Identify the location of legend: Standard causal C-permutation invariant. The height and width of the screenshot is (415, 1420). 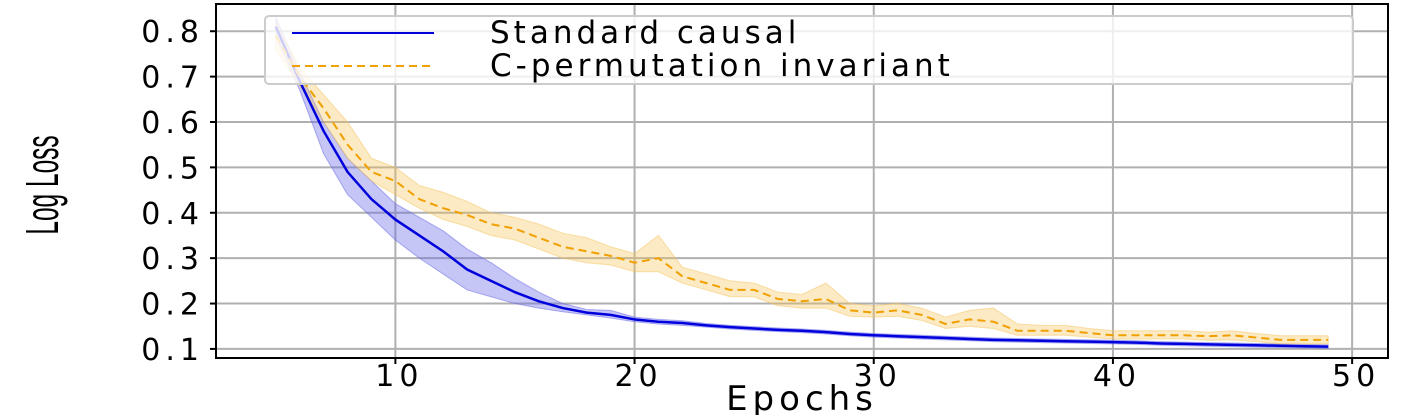
(809, 50).